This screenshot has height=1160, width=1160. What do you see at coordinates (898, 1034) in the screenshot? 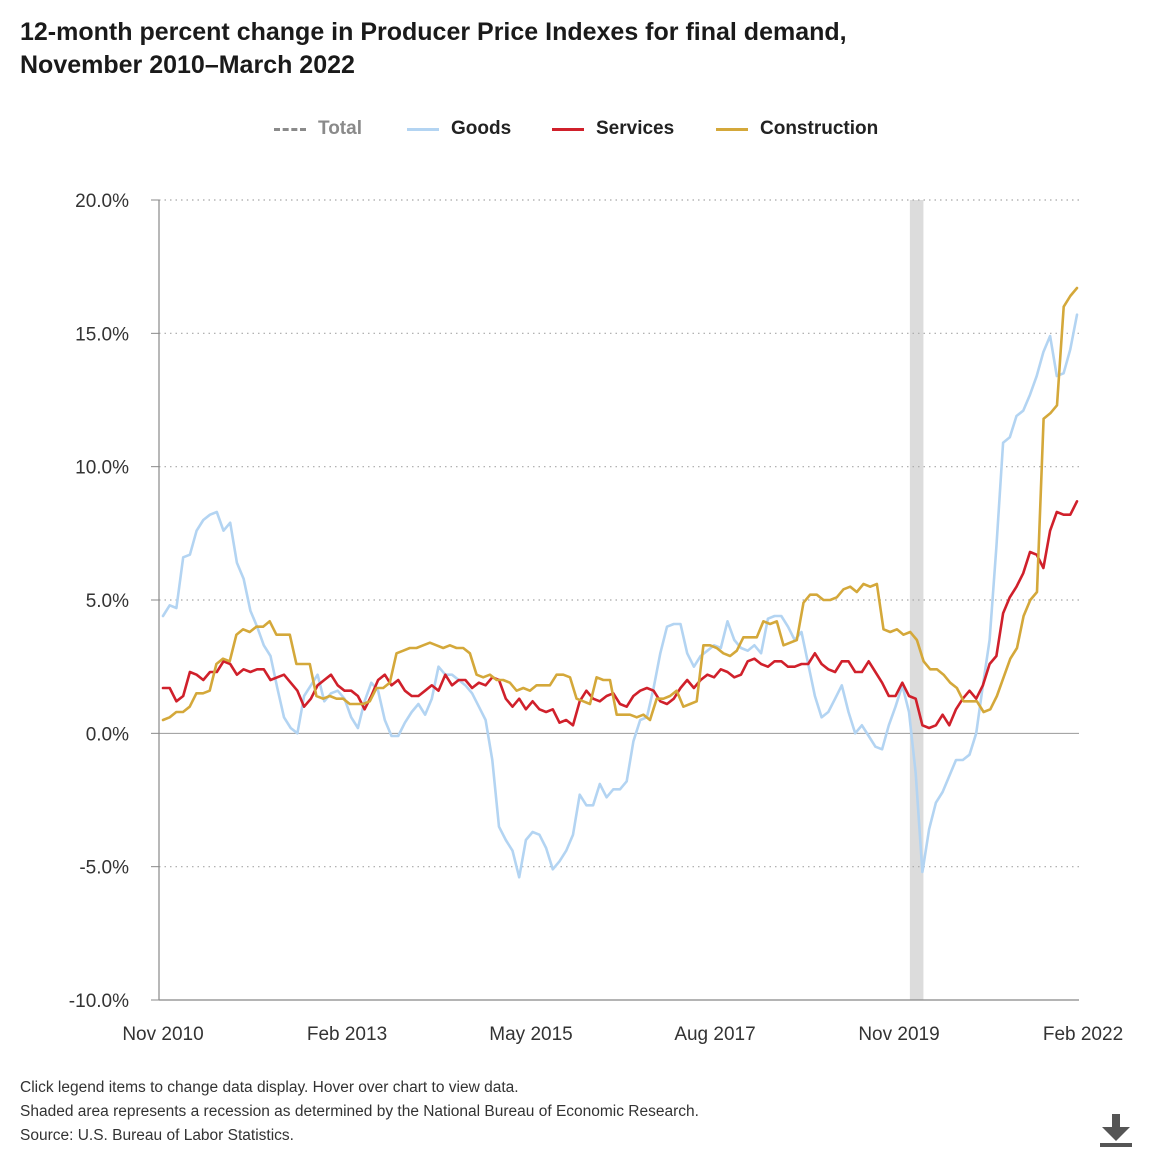
I see `x-tick-label: Nov 2019` at bounding box center [898, 1034].